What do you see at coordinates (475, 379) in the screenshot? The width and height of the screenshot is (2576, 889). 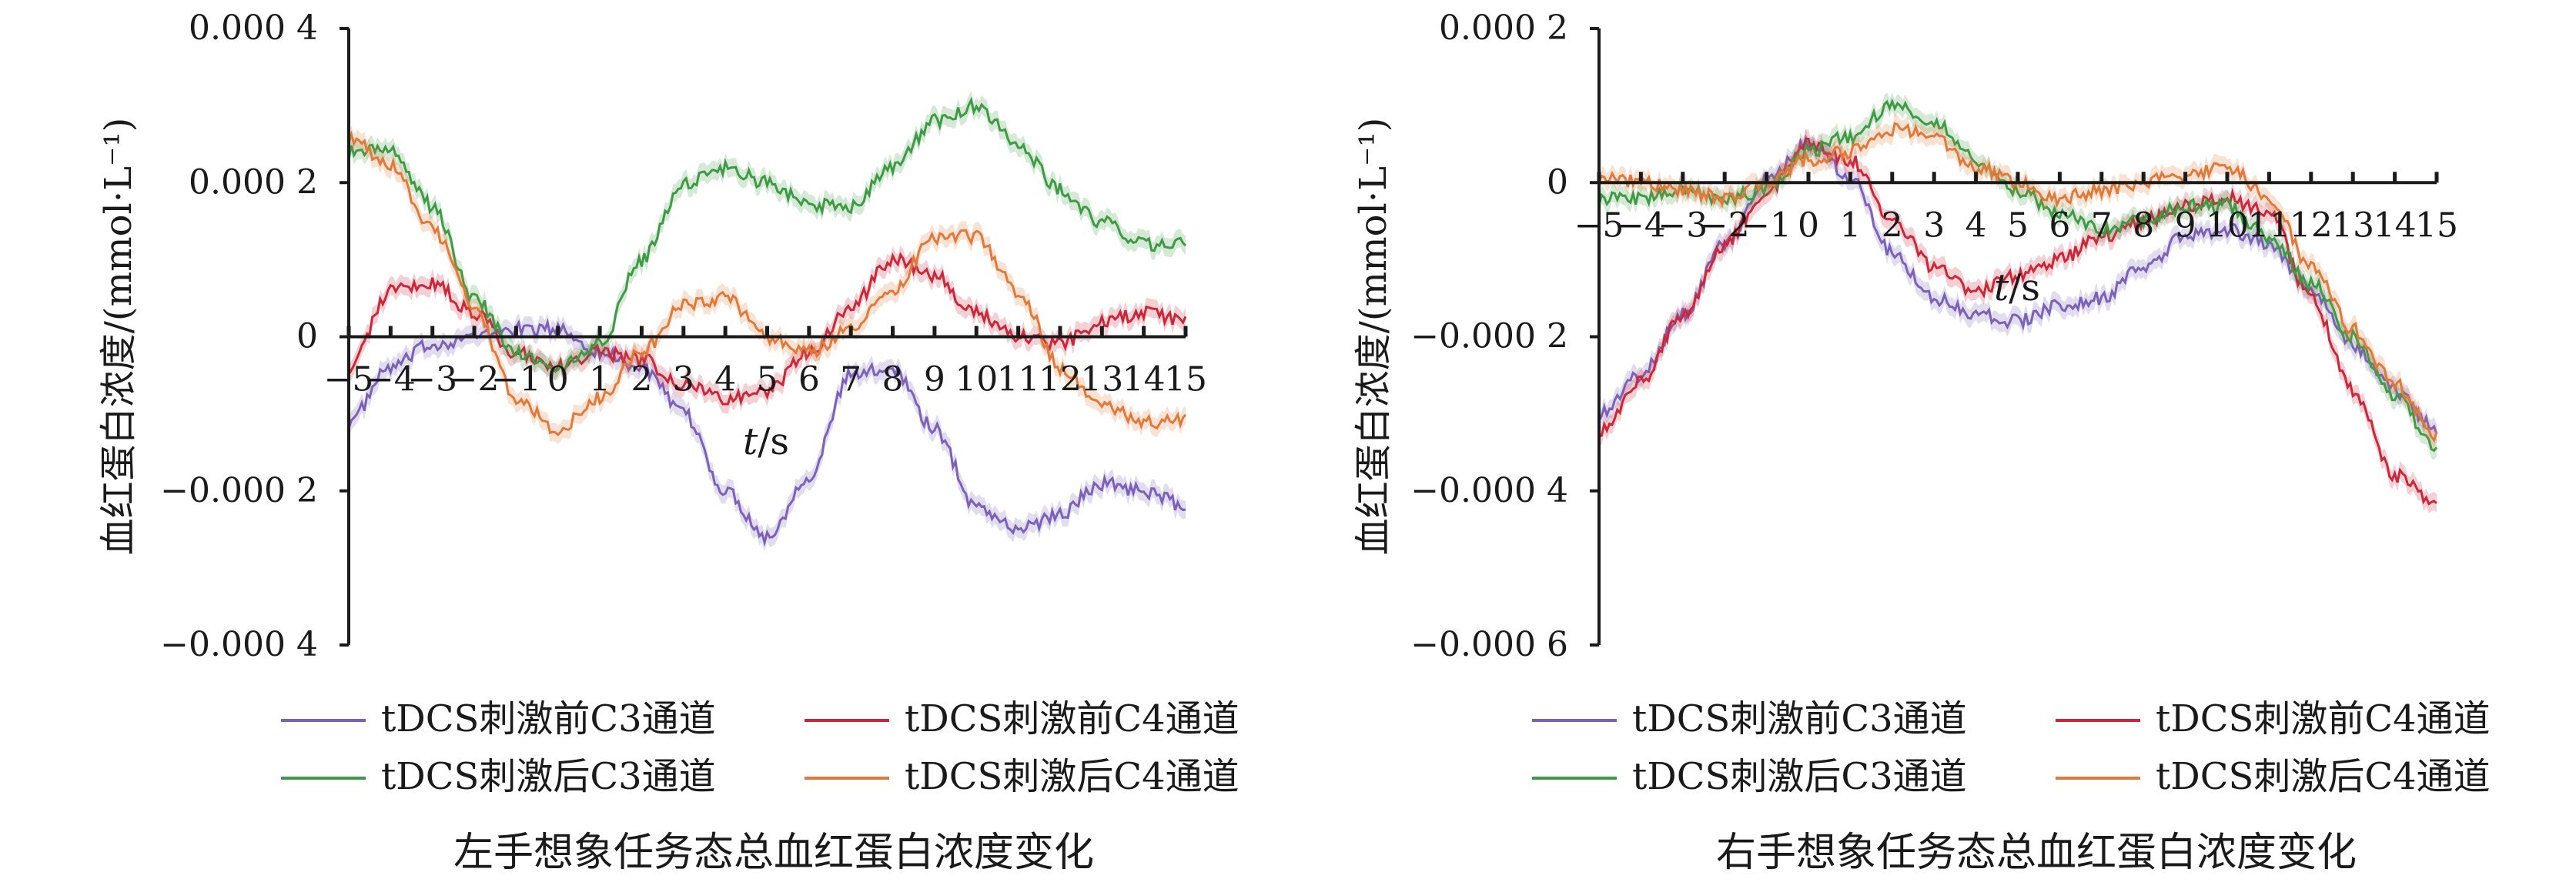 I see `left-x-tick-label: −2` at bounding box center [475, 379].